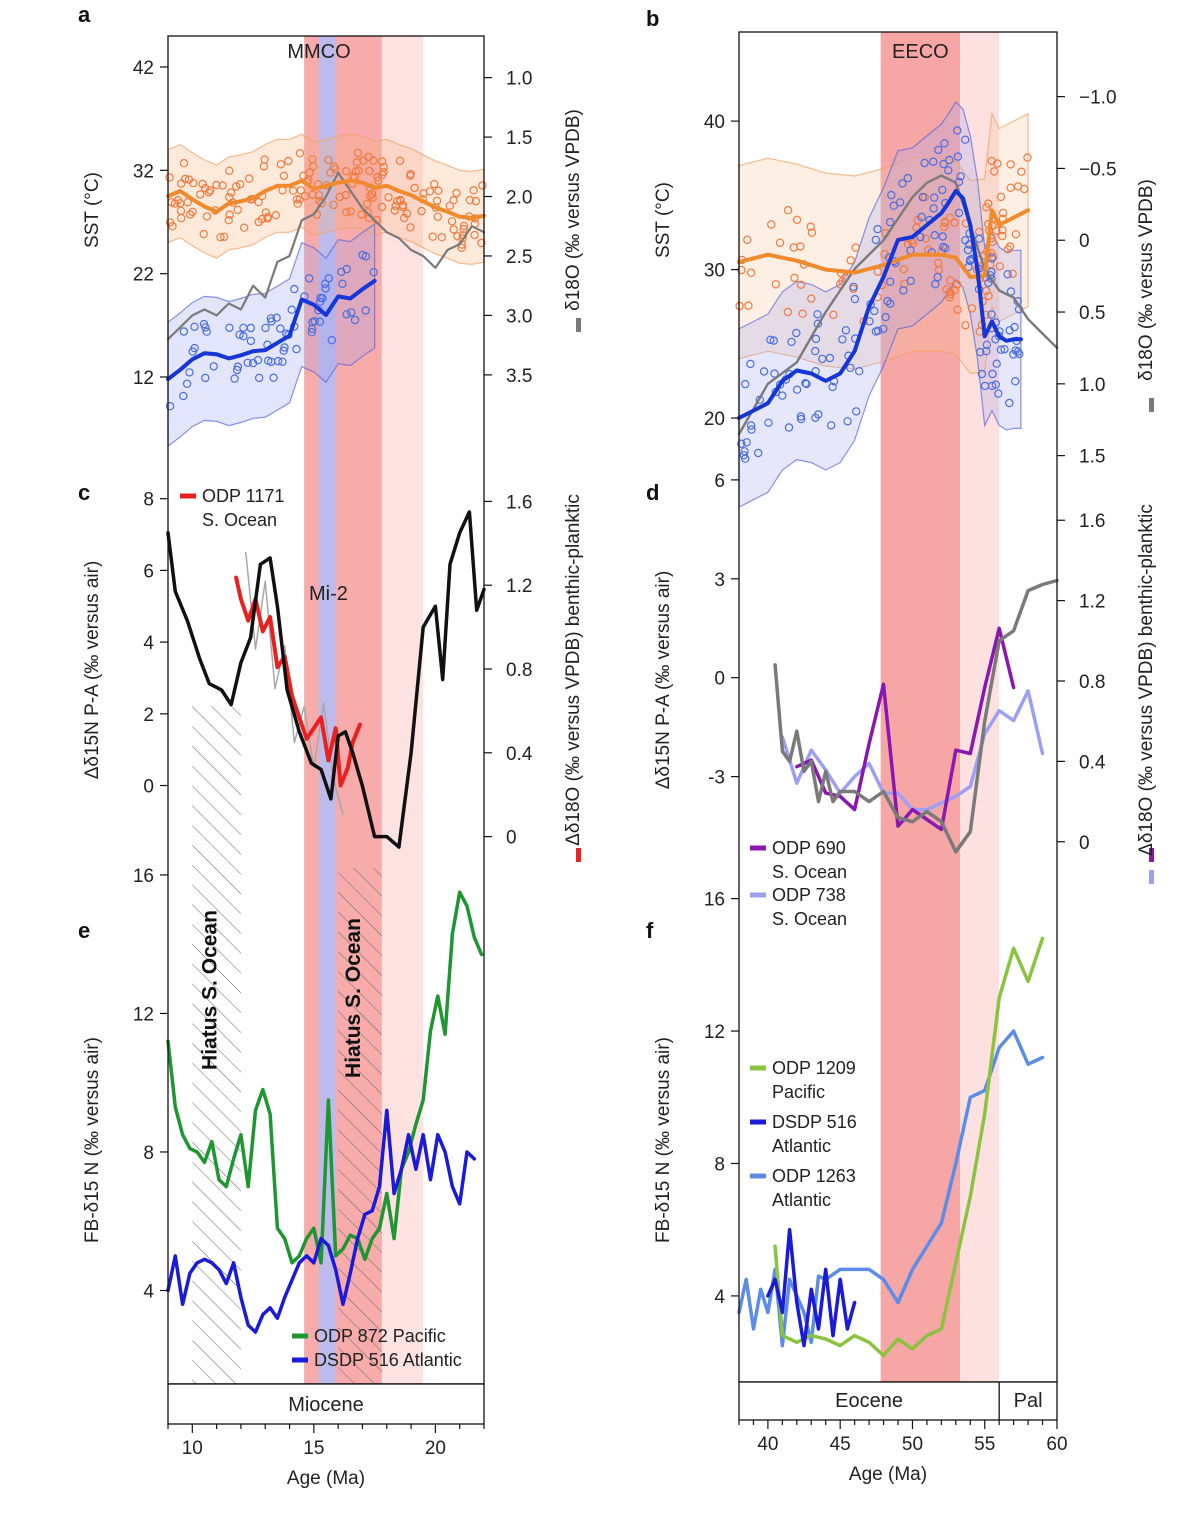  Describe the element at coordinates (912, 1444) in the screenshot. I see `x-tick-label: 50` at that location.